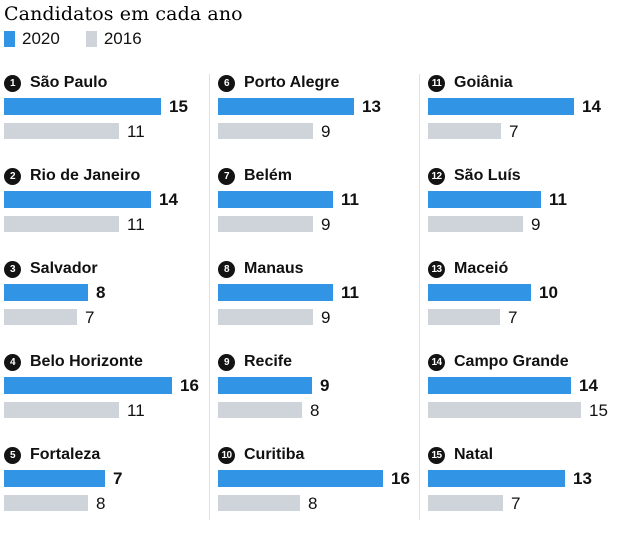  I want to click on city-panel: 4 Belo Horizonte 16 11, so click(106, 399).